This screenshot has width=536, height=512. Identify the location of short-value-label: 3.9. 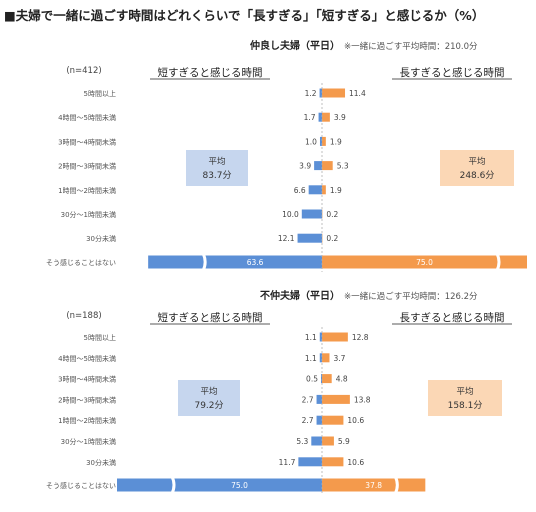
(305, 166).